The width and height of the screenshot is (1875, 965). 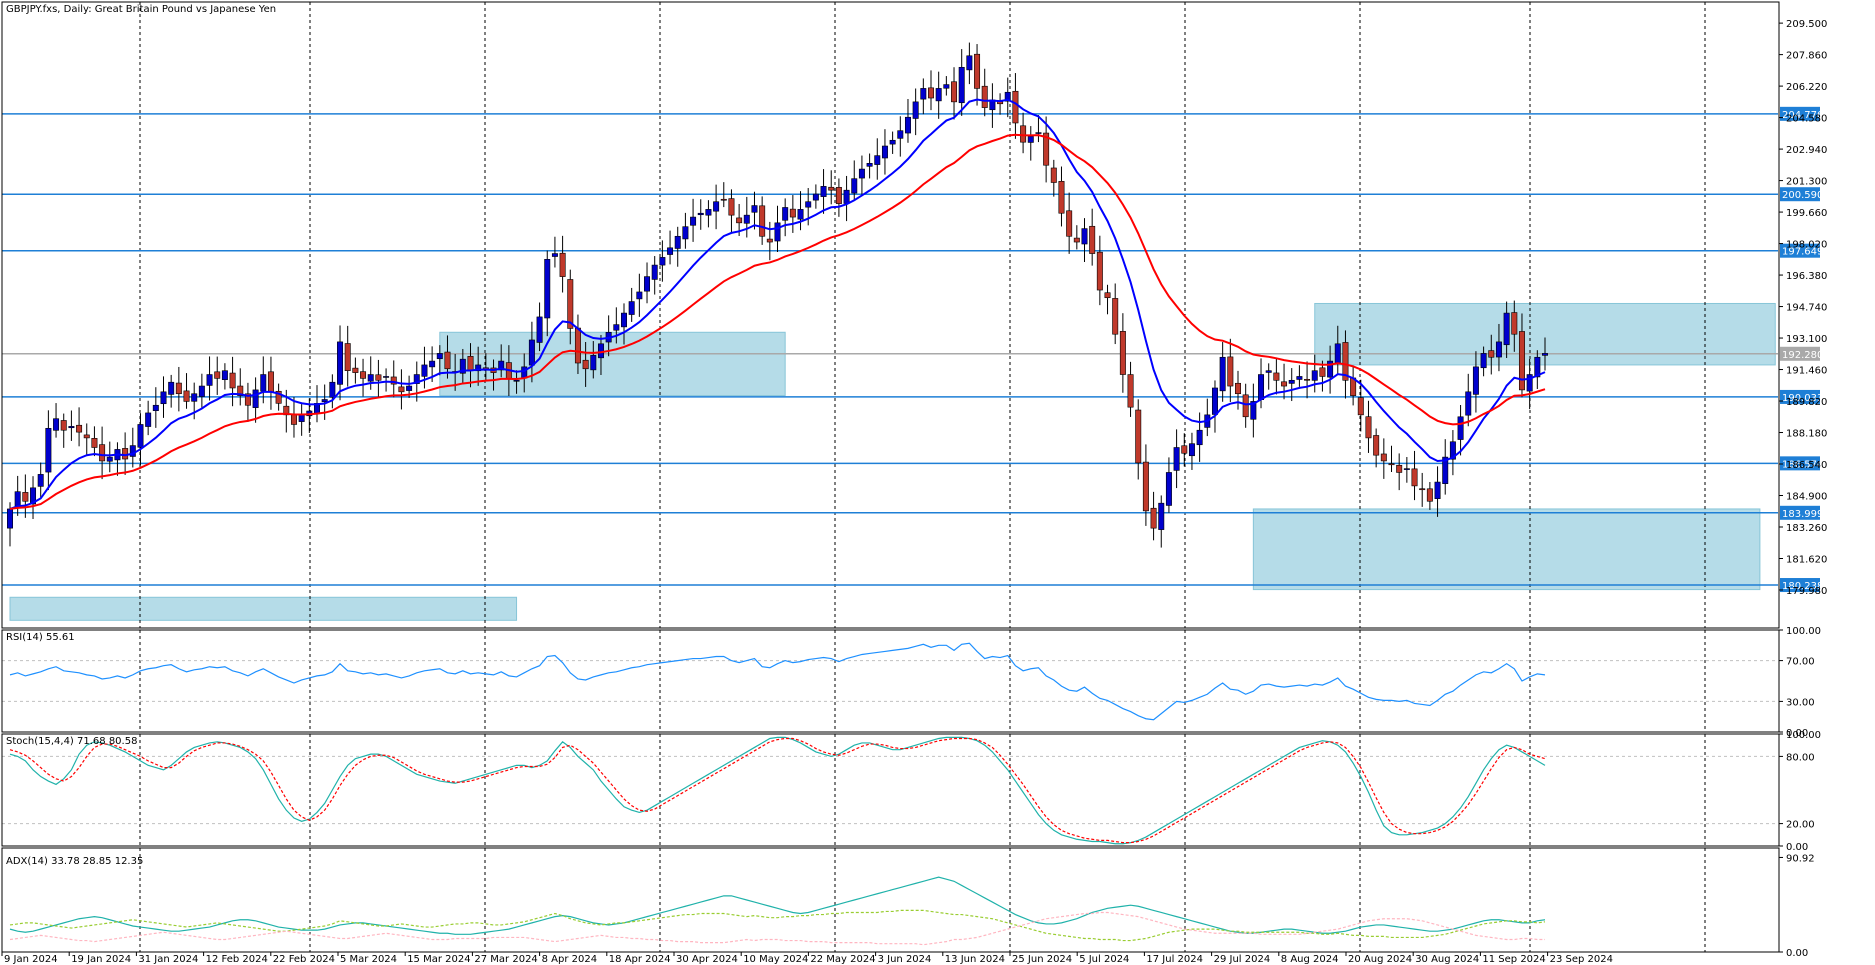 What do you see at coordinates (890, 790) in the screenshot?
I see `pane-frame-stoch` at bounding box center [890, 790].